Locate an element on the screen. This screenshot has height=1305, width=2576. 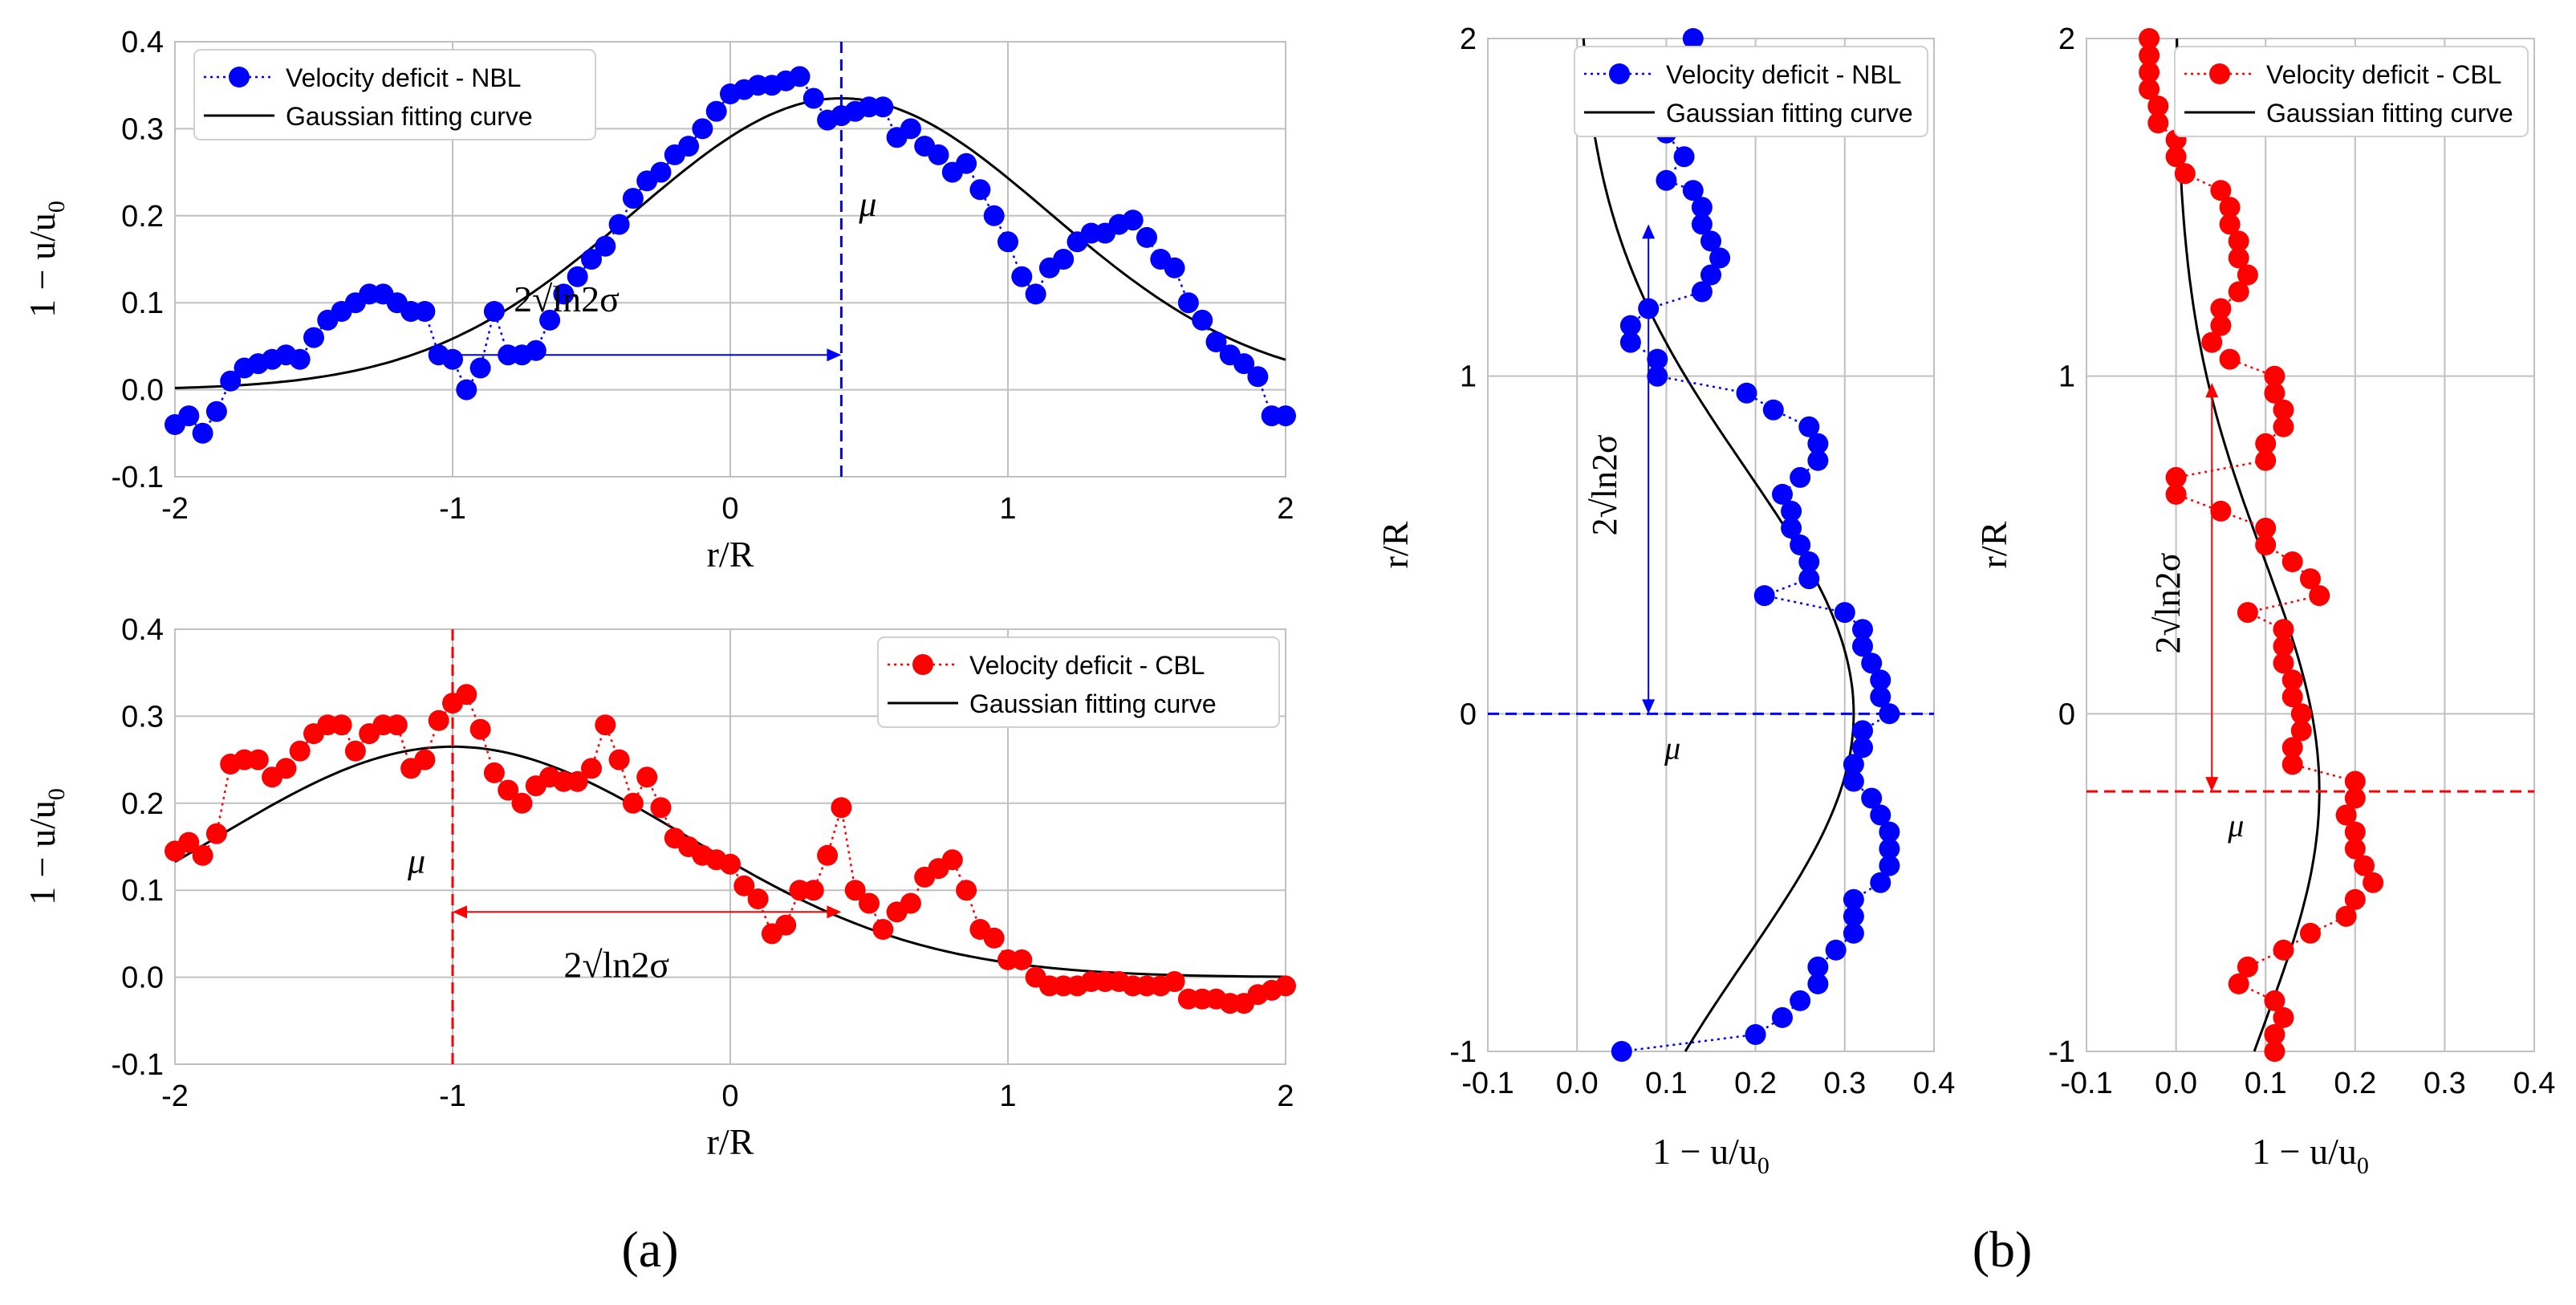
legend-box is located at coordinates (394, 94).